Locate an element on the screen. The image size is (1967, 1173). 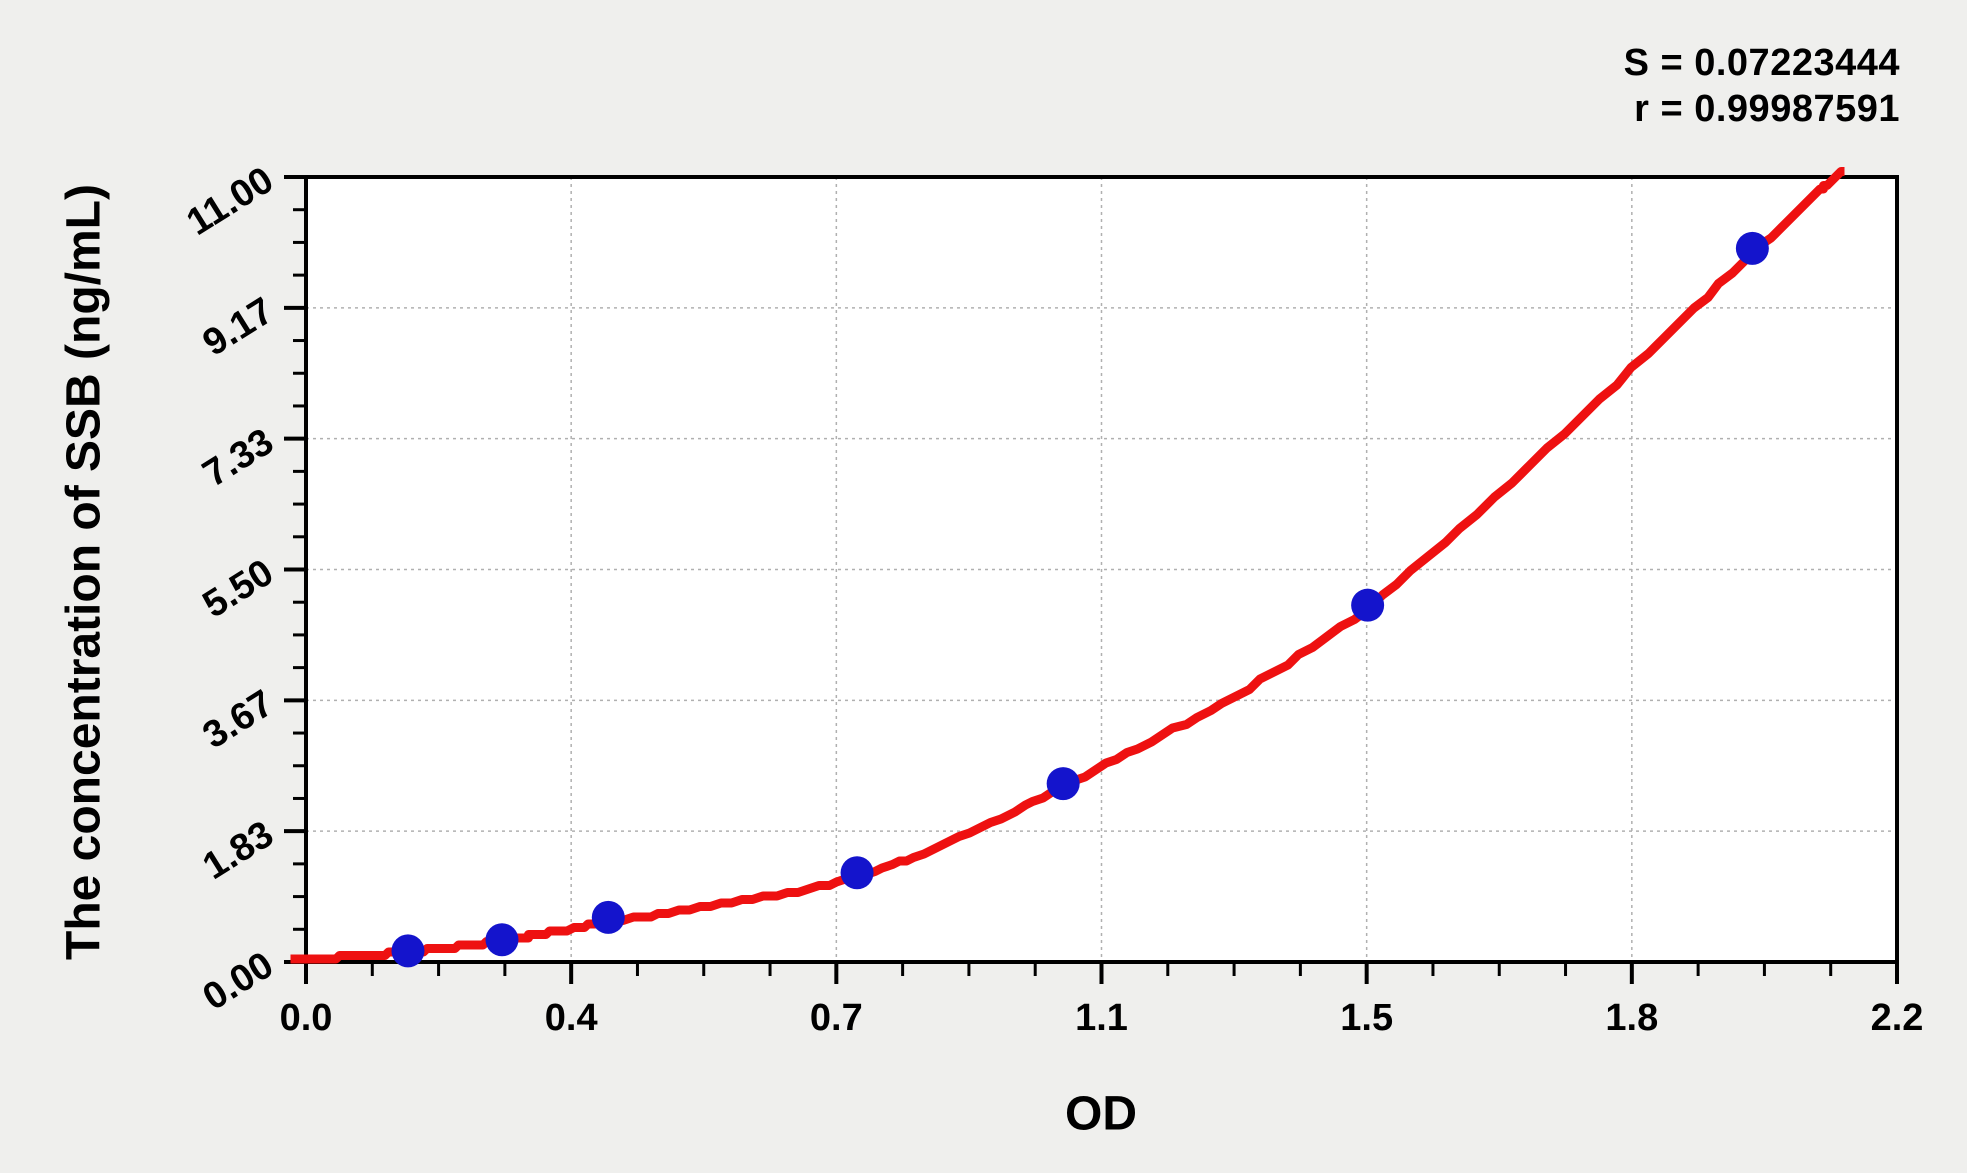
y-tick-label: 9.17 is located at coordinates (238, 327).